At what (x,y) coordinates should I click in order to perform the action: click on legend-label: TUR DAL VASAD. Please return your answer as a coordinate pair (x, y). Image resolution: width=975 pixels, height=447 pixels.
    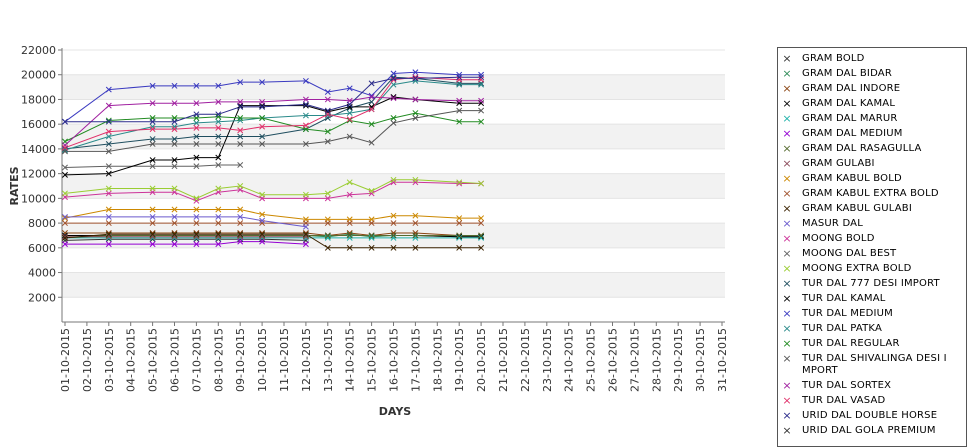
    Looking at the image, I should click on (844, 400).